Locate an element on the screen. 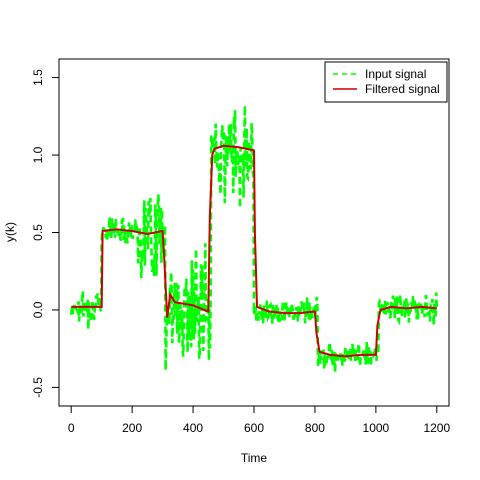 The image size is (480, 480). x-axis-label: Time is located at coordinates (254, 458).